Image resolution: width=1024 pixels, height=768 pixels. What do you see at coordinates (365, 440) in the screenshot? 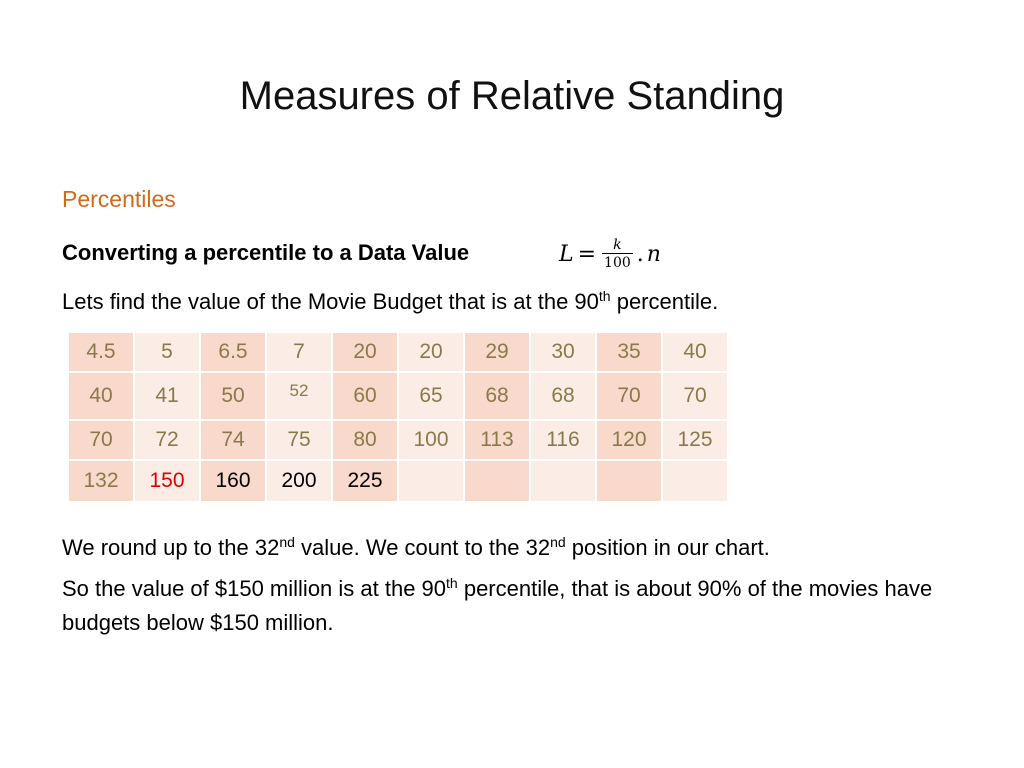
I see `table-cell: 80` at bounding box center [365, 440].